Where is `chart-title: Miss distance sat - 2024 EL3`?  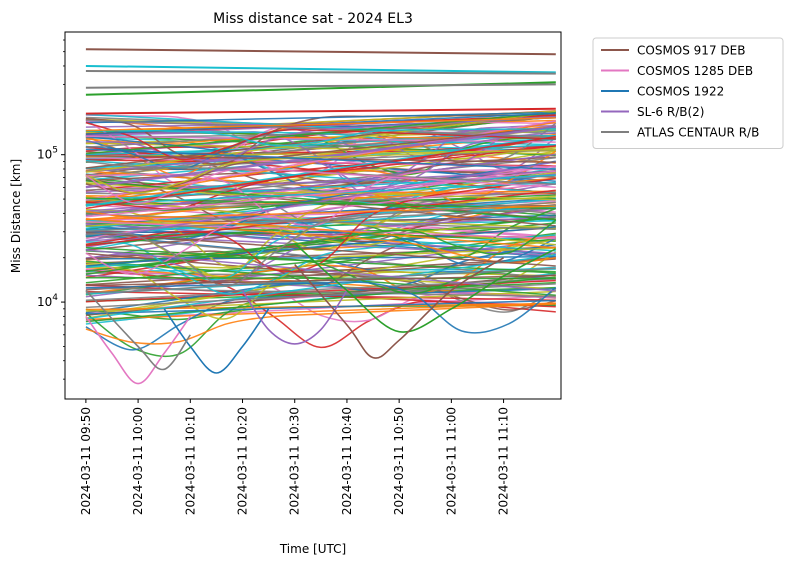
chart-title: Miss distance sat - 2024 EL3 is located at coordinates (313, 19).